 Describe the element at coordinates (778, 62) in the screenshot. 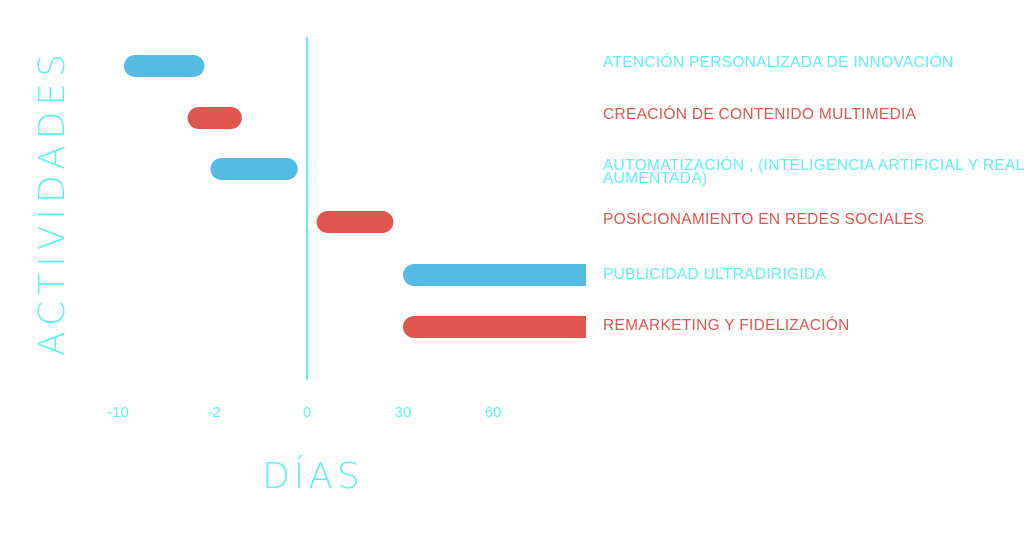

I see `category-label-1: ATENCIÓN PERSONALIZADA DE INNOVACIÓN` at that location.